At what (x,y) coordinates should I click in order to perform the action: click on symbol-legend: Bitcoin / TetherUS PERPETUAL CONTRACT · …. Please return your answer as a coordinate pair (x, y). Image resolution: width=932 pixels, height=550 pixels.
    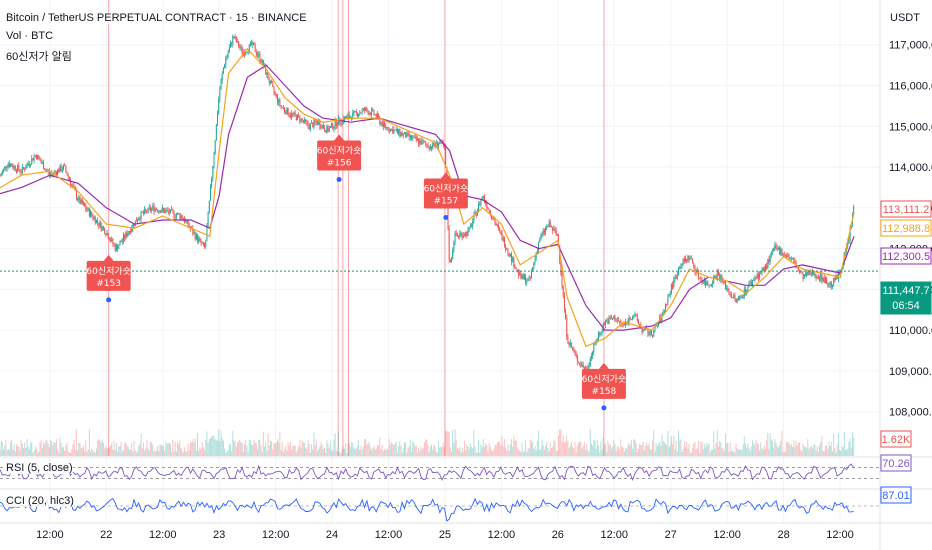
    Looking at the image, I should click on (156, 18).